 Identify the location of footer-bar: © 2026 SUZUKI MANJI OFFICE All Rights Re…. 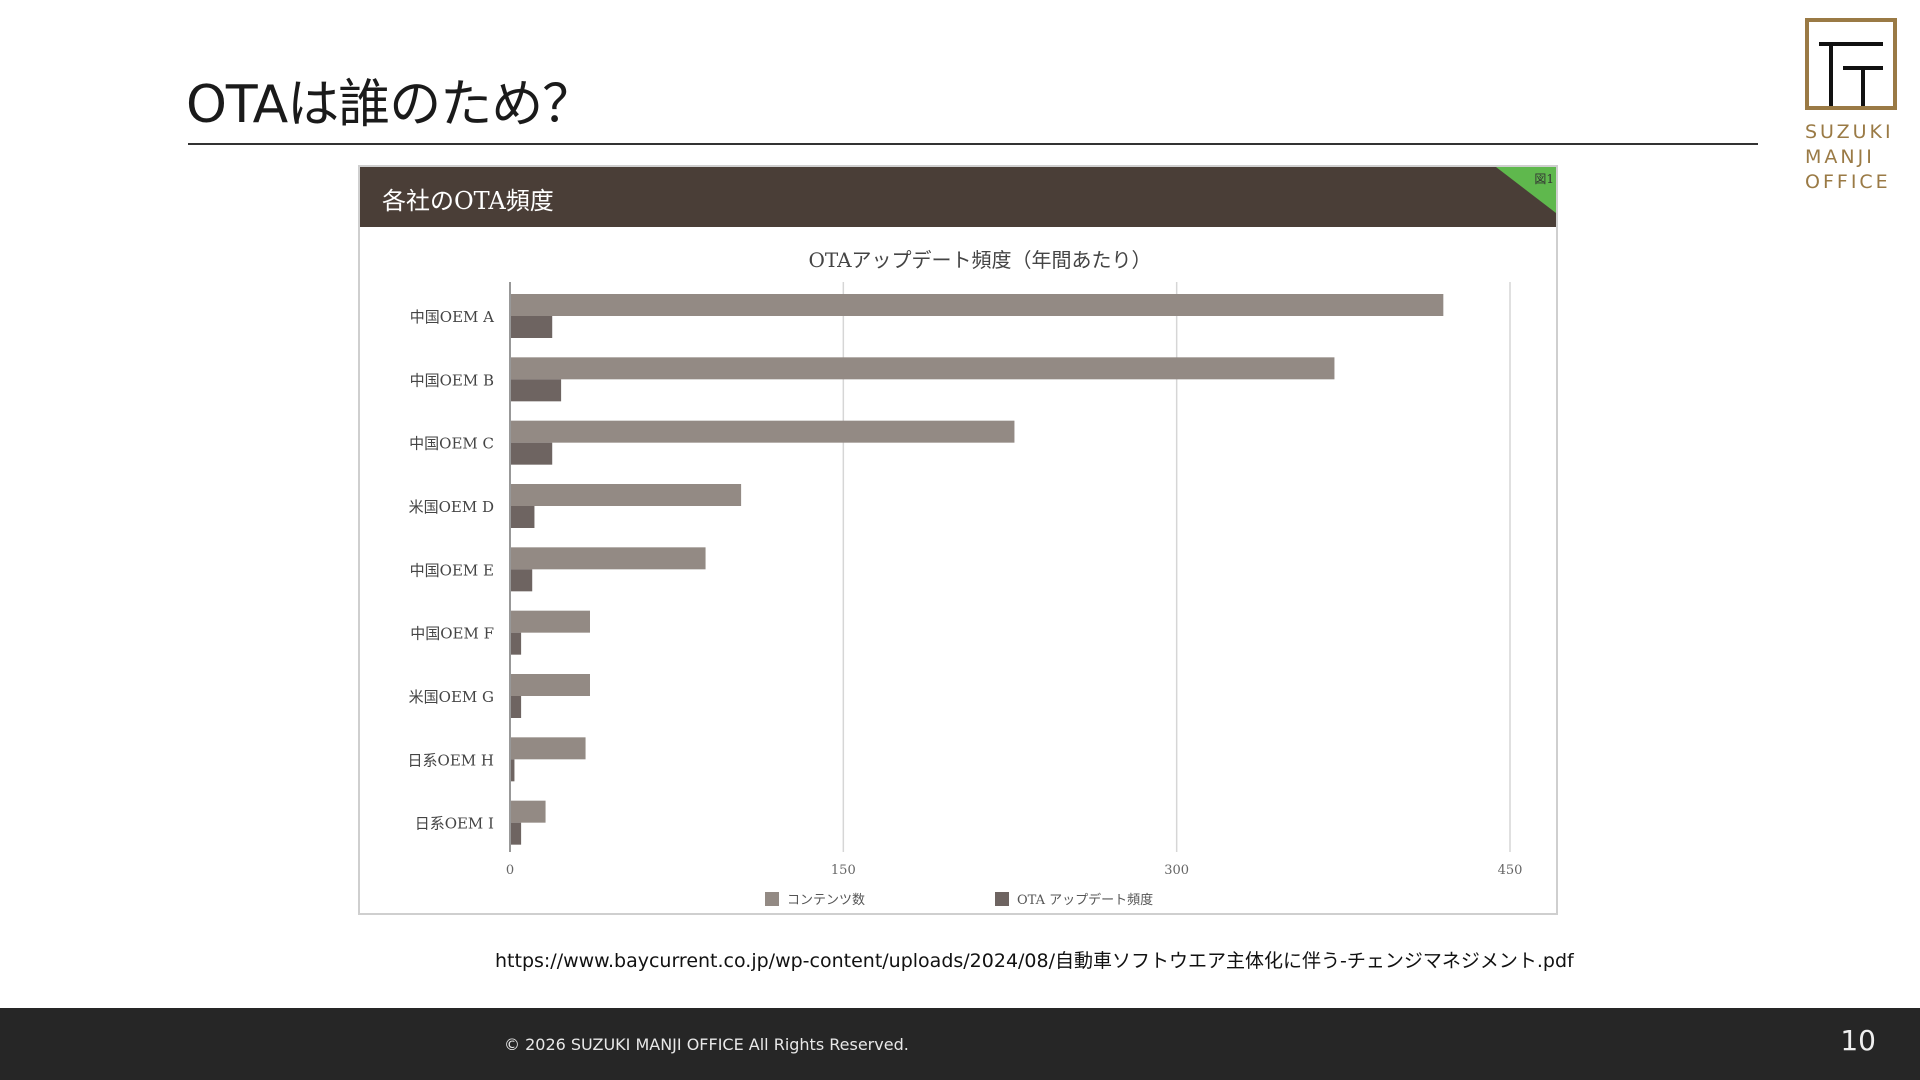
(960, 1044).